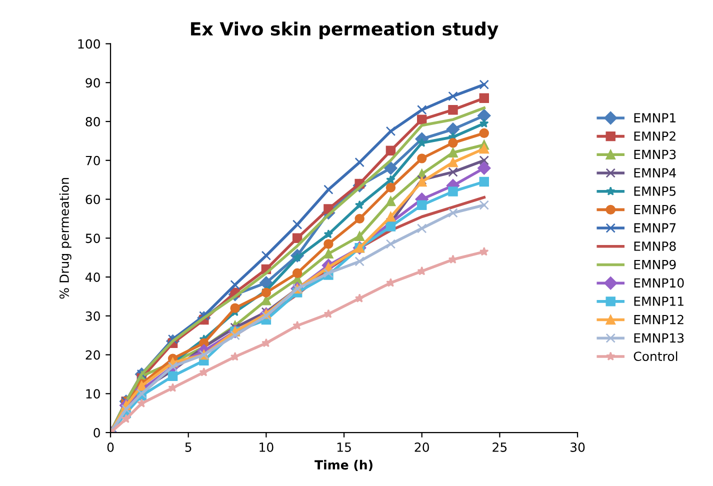  I want to click on y-tick-label: 0, so click(97, 433).